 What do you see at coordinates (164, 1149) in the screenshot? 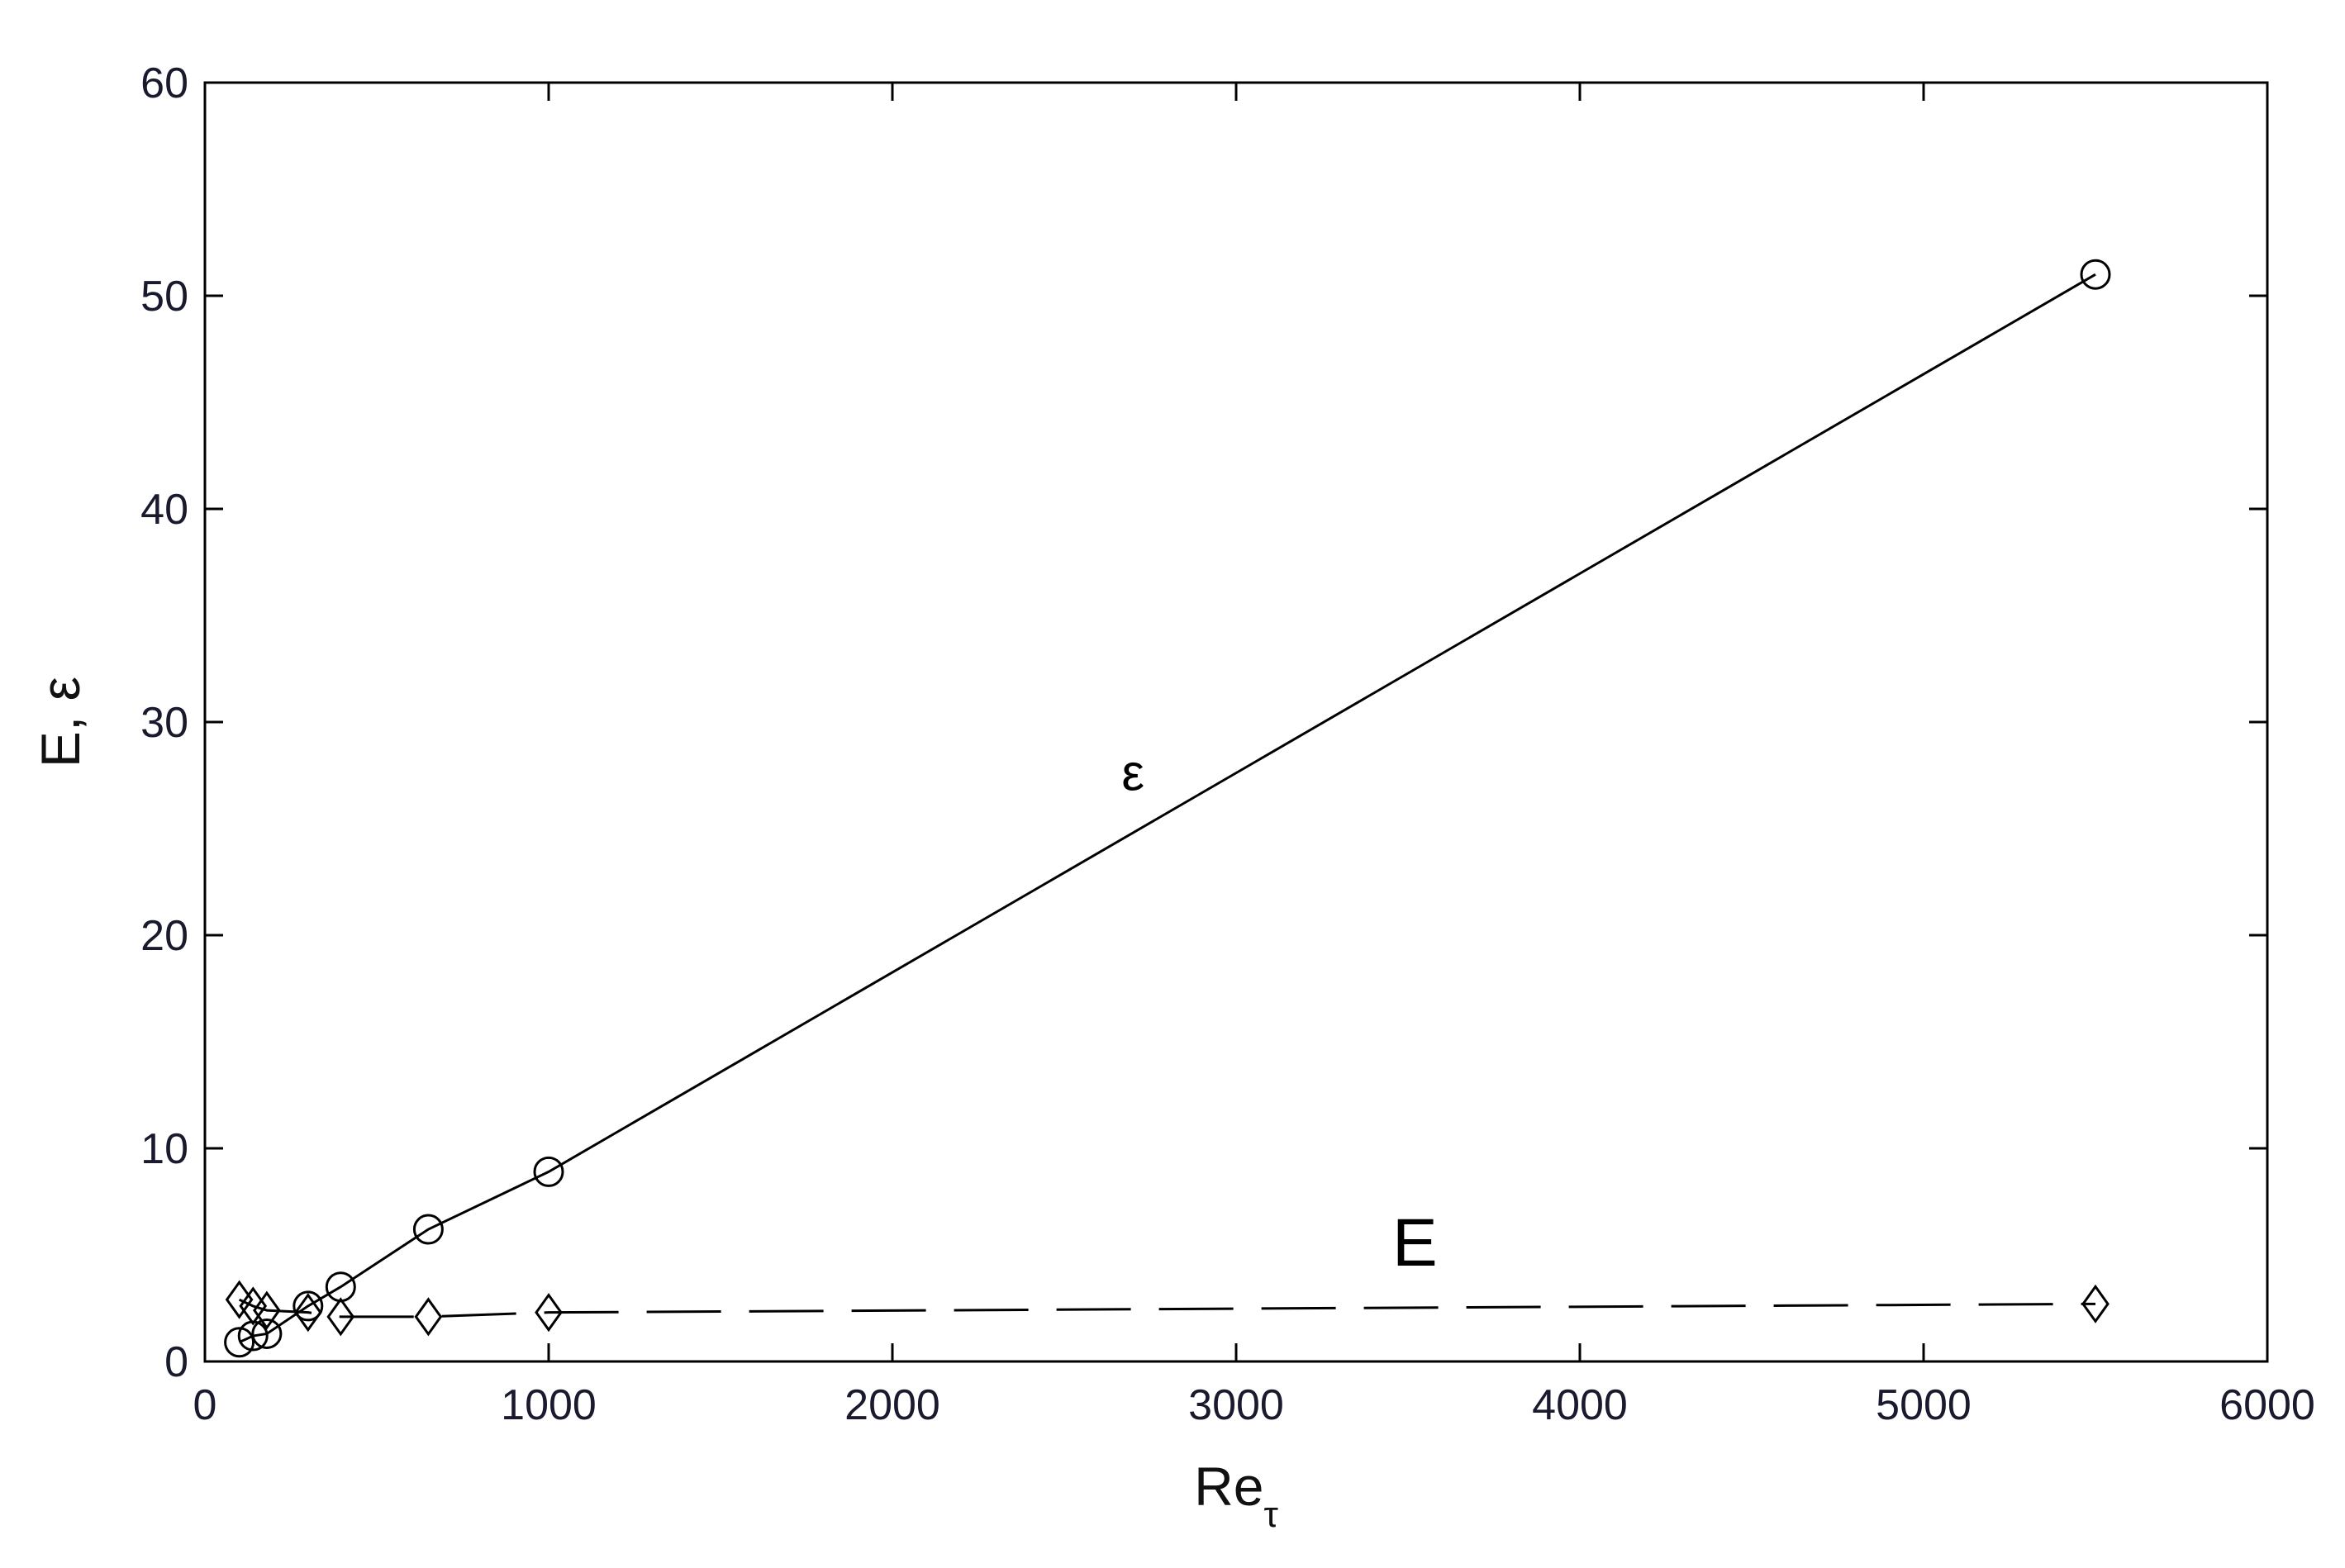
I see `y-tick-label-10: 10` at bounding box center [164, 1149].